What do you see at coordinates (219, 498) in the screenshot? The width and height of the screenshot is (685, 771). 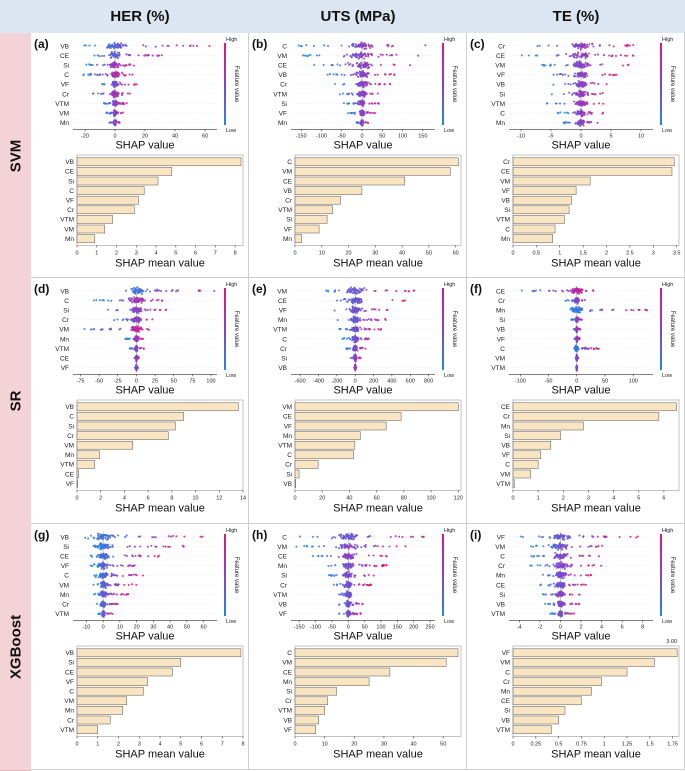 I see `x-tick-label: 12` at bounding box center [219, 498].